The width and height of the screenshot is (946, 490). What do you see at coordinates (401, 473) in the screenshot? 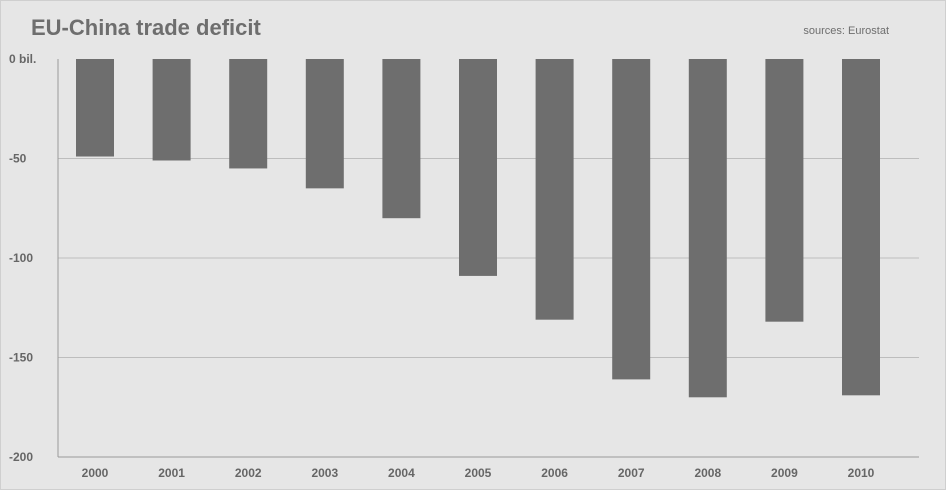
I see `x-tick-label: 2004` at bounding box center [401, 473].